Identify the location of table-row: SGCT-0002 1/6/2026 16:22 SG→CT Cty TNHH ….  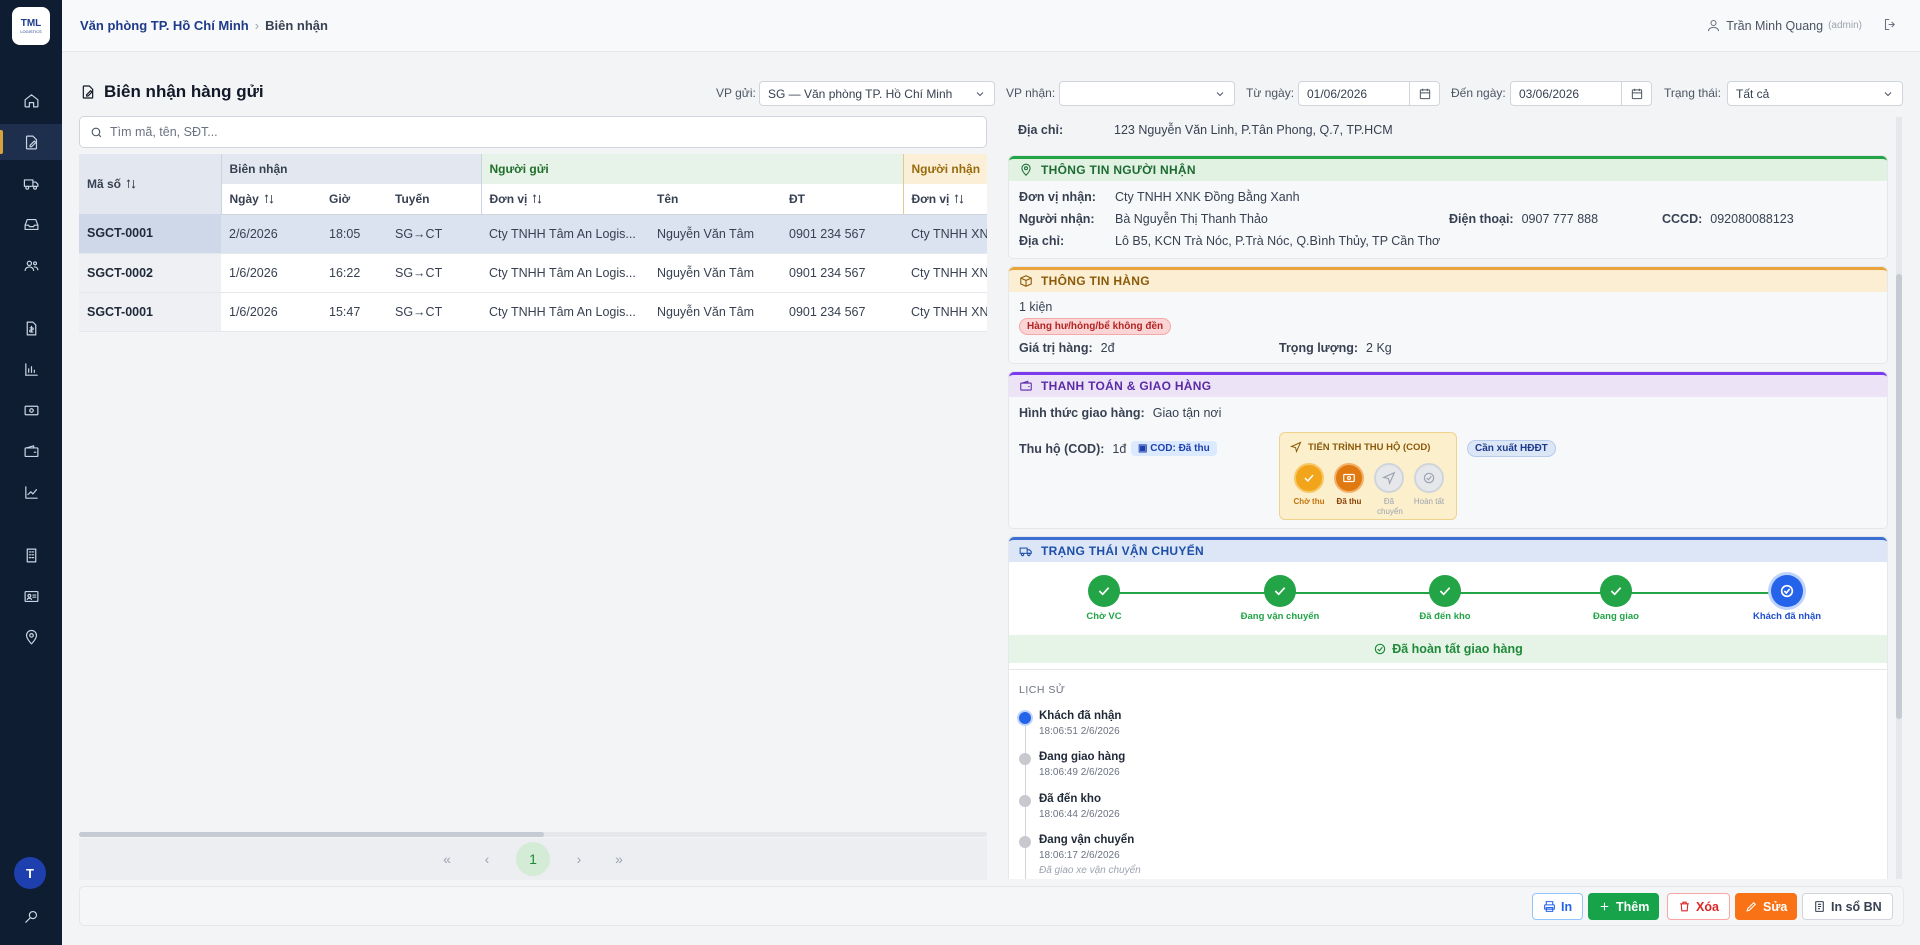
(533, 273).